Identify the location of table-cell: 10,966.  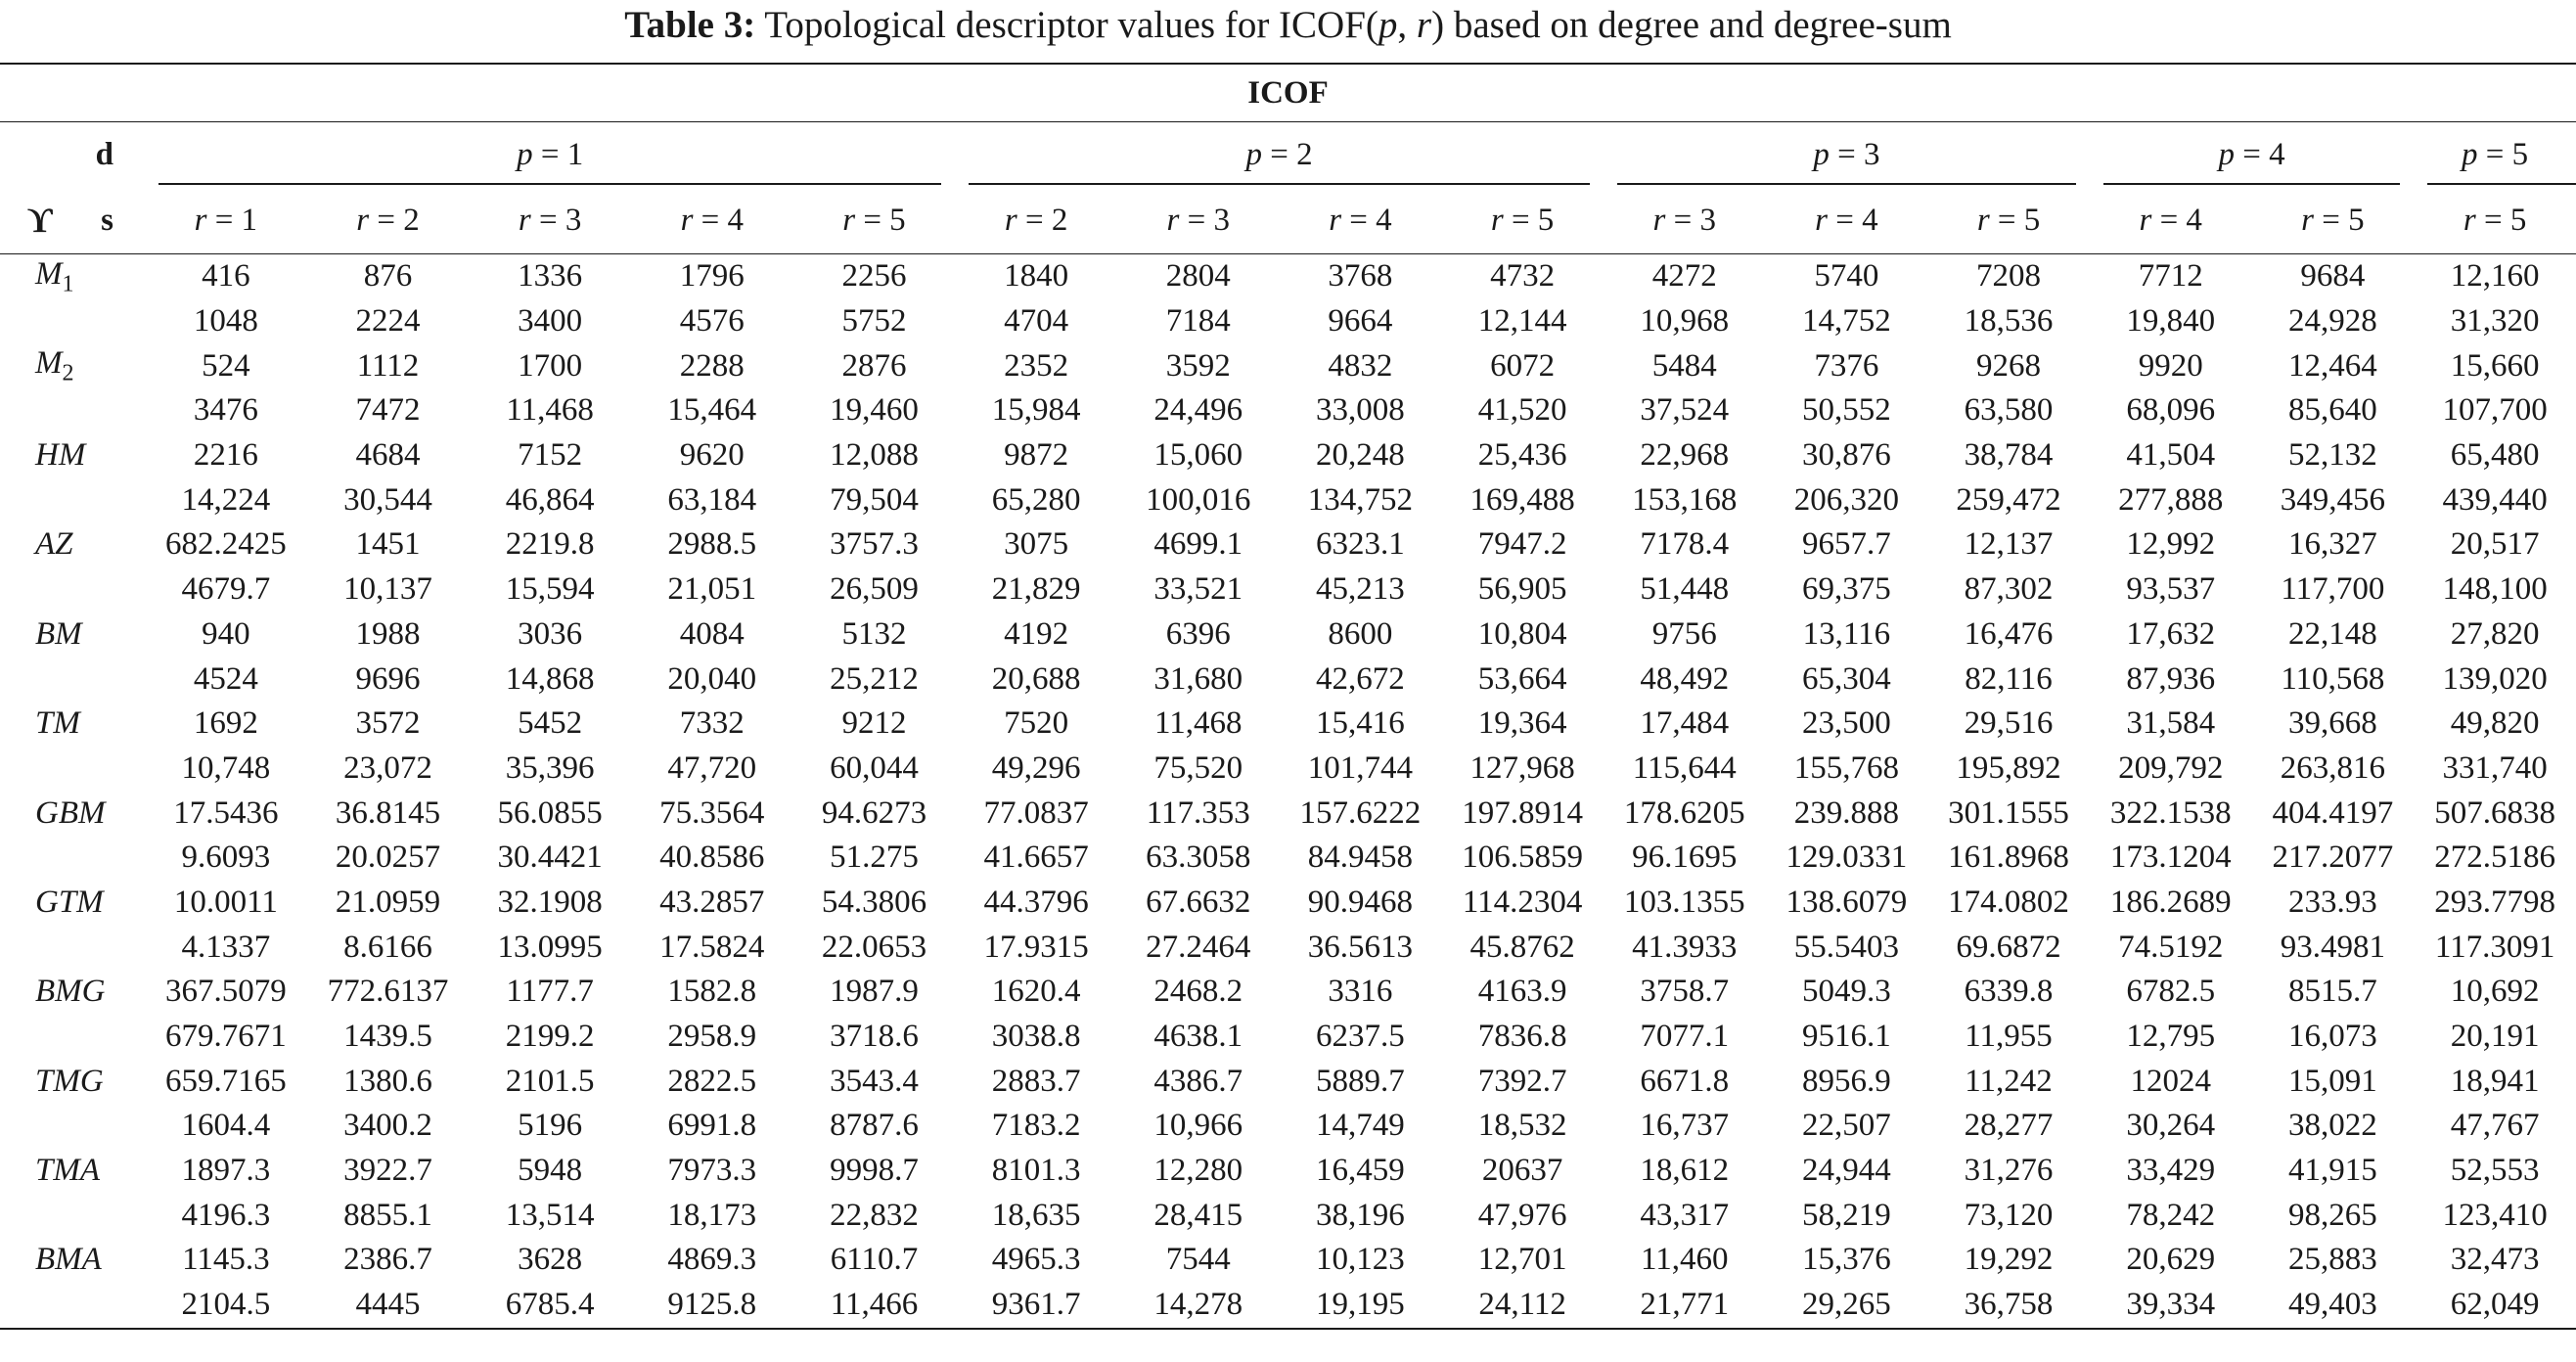
(1198, 1126).